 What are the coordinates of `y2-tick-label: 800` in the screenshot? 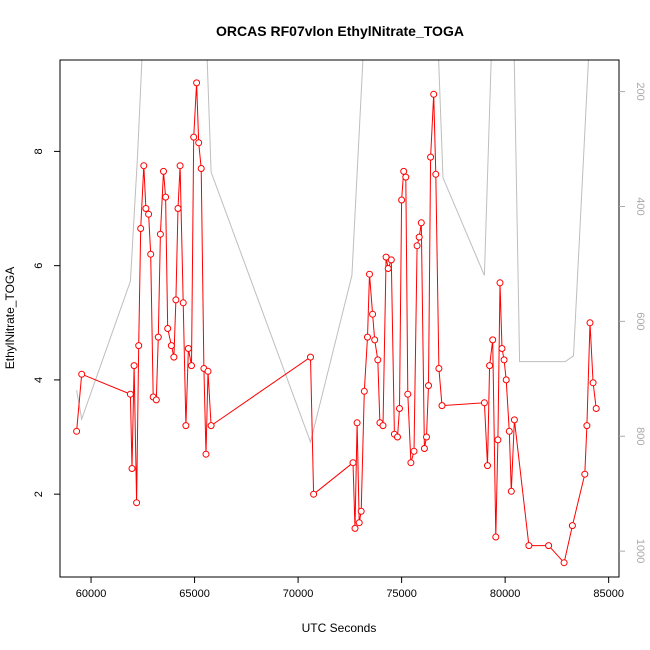 It's located at (640, 436).